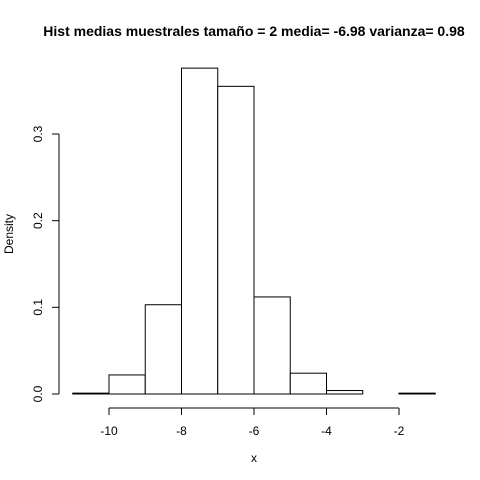  Describe the element at coordinates (399, 431) in the screenshot. I see `x-tick-label: -2` at that location.